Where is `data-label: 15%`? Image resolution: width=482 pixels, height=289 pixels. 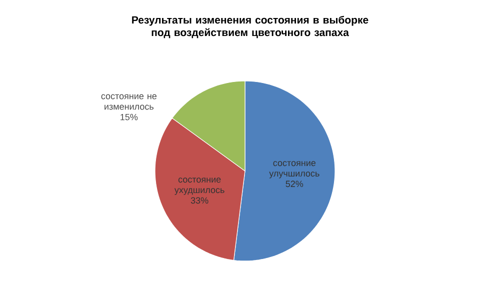
data-label: 15% is located at coordinates (129, 117).